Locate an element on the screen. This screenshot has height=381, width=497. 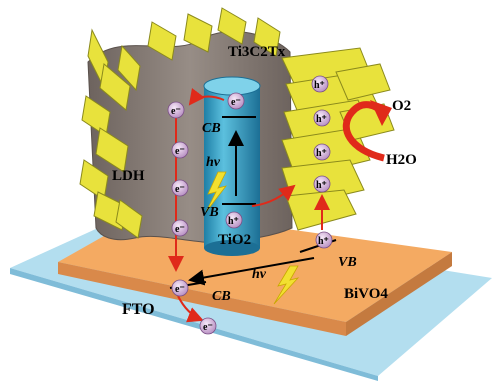
oxidation-arrow-head is located at coordinates (381, 113).